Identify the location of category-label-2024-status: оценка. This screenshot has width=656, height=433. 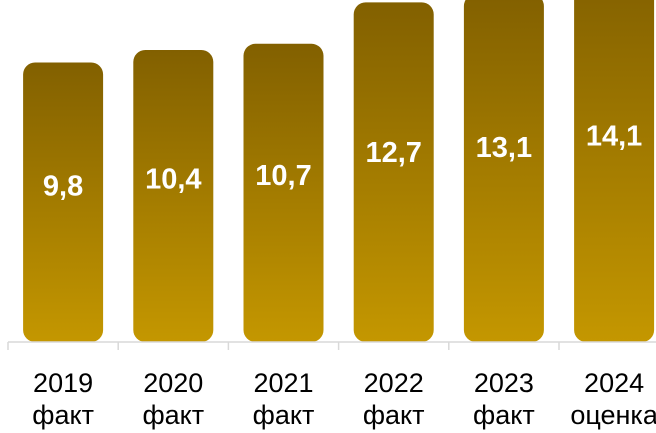
(613, 415).